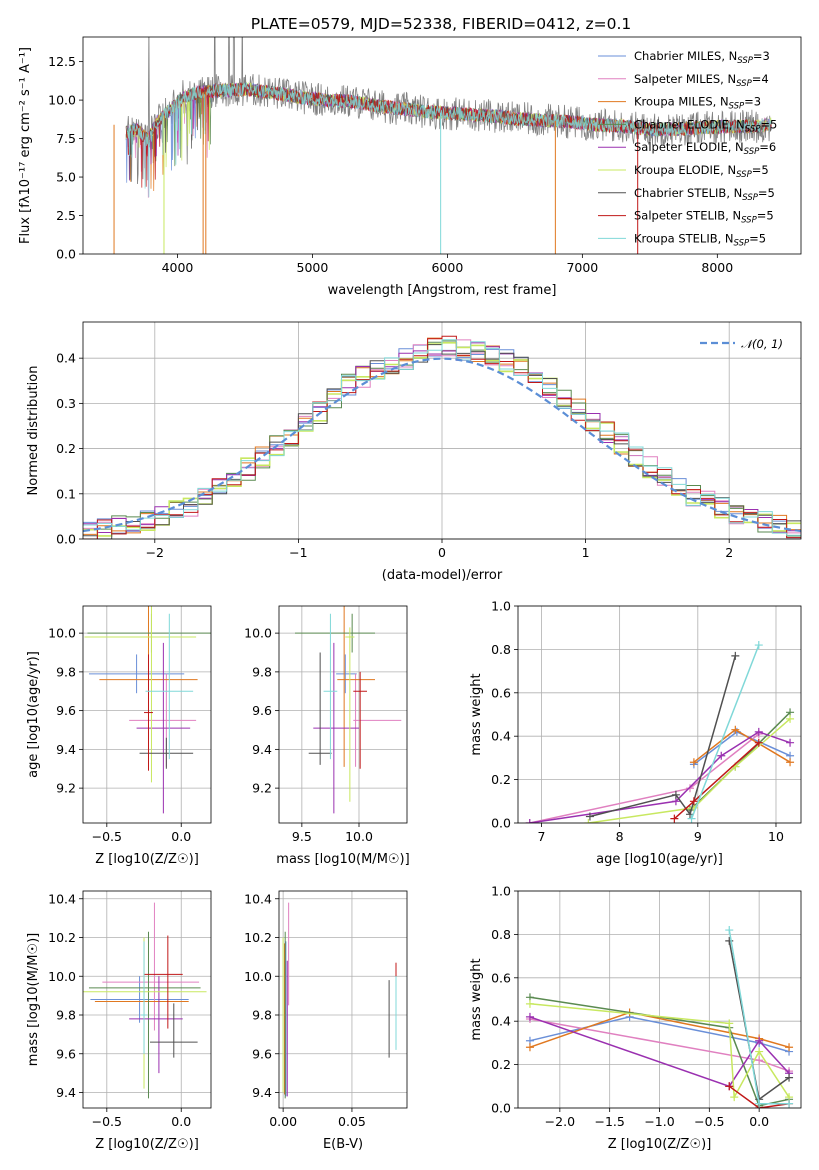 Image resolution: width=819 pixels, height=1170 pixels. Describe the element at coordinates (66, 448) in the screenshot. I see `y-tick-label: 0.2` at that location.